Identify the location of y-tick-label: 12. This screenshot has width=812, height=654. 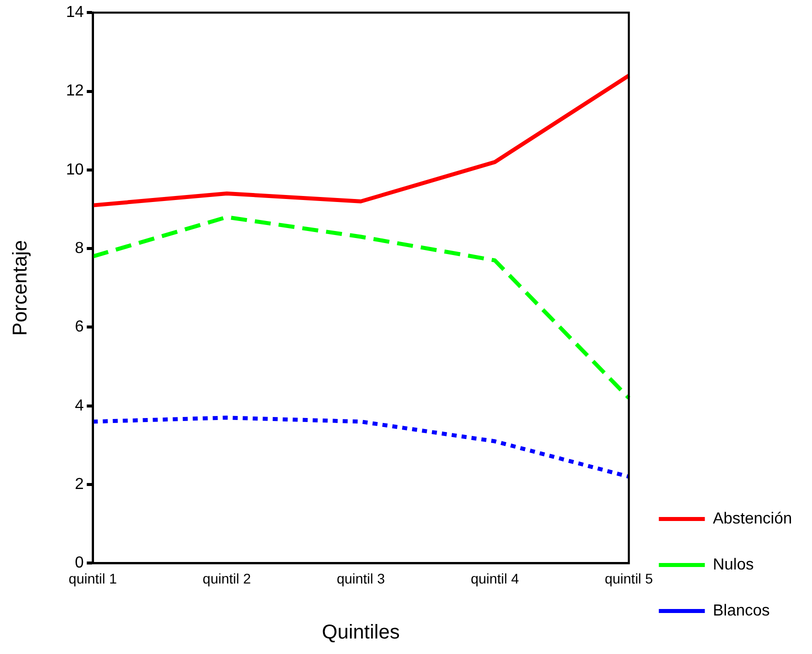
(75, 91).